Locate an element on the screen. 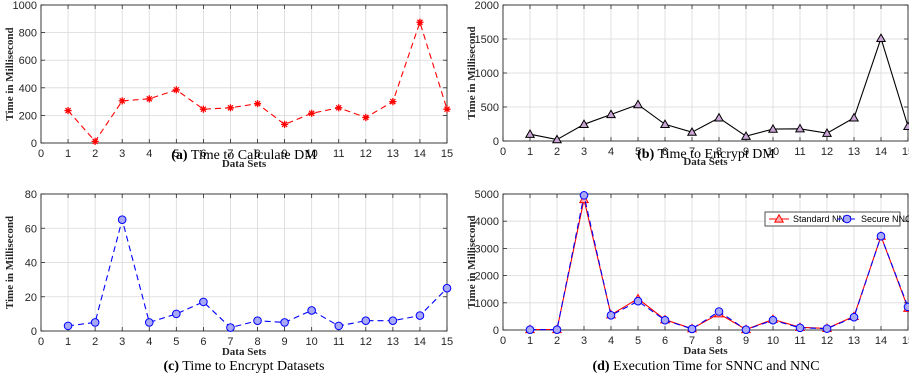  legend-item: Secure NNC is located at coordinates (873, 219).